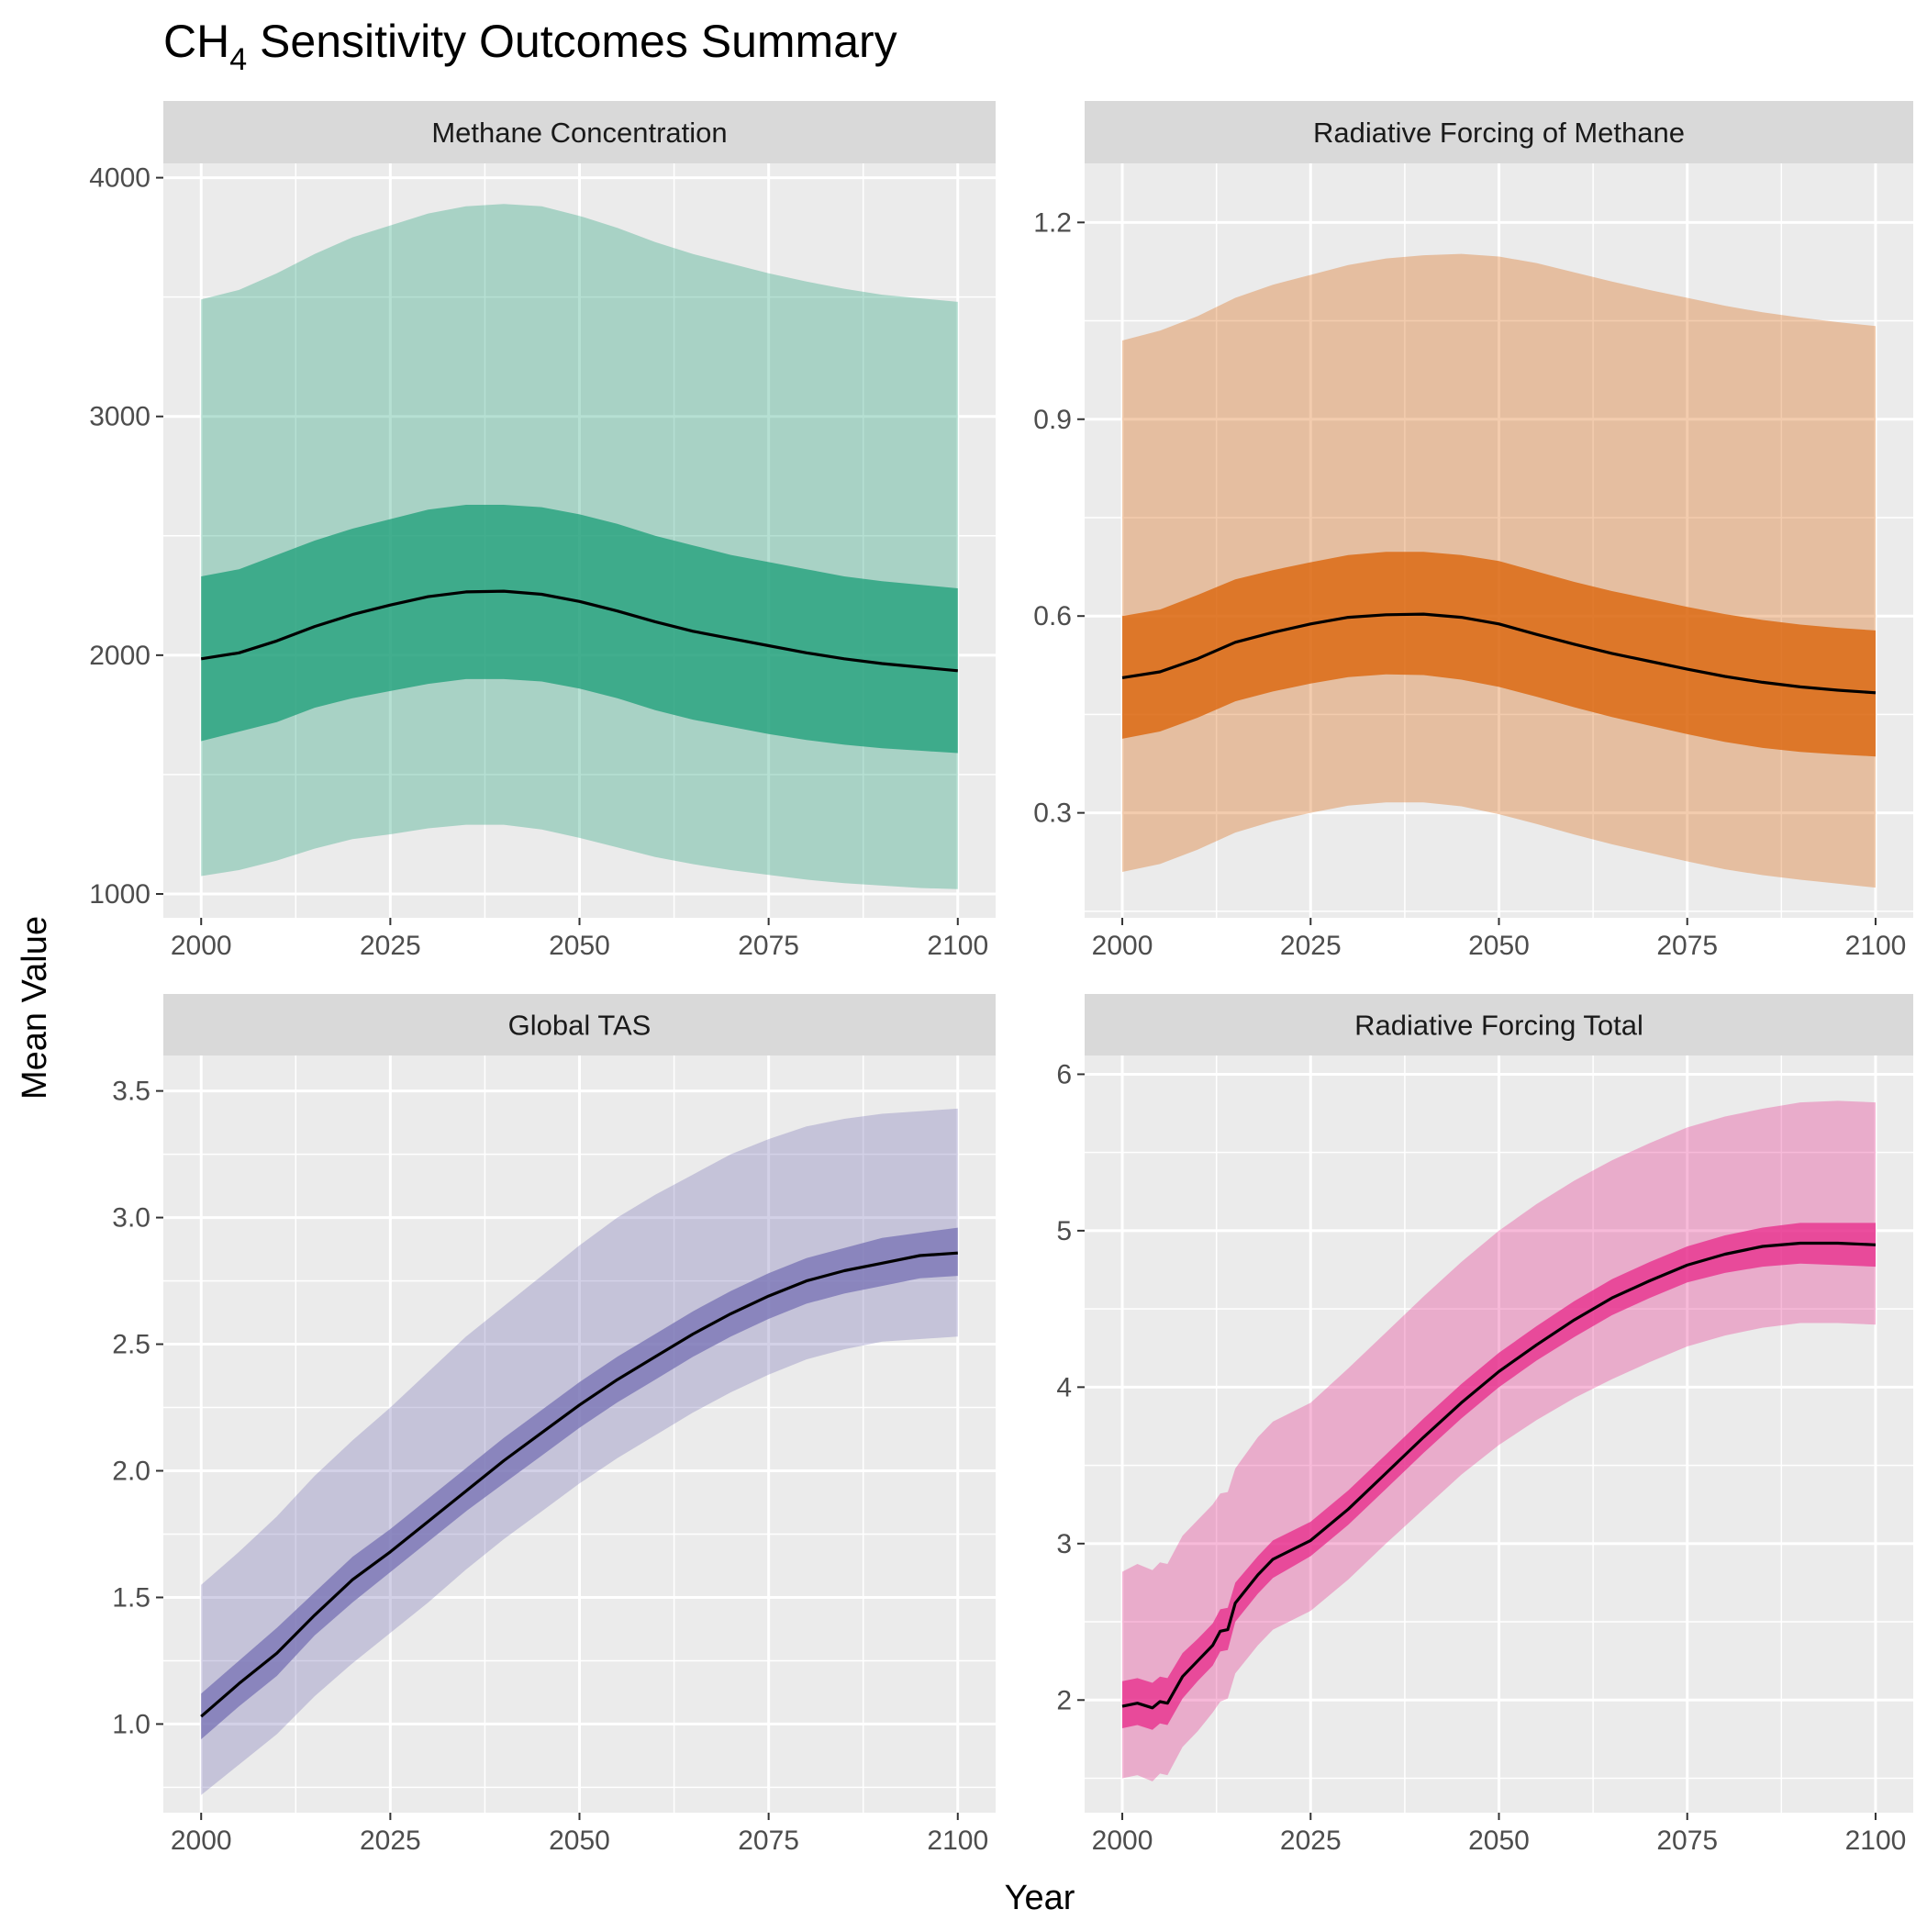 The image size is (1927, 1932). I want to click on y-tick-label: 1.2, so click(1052, 222).